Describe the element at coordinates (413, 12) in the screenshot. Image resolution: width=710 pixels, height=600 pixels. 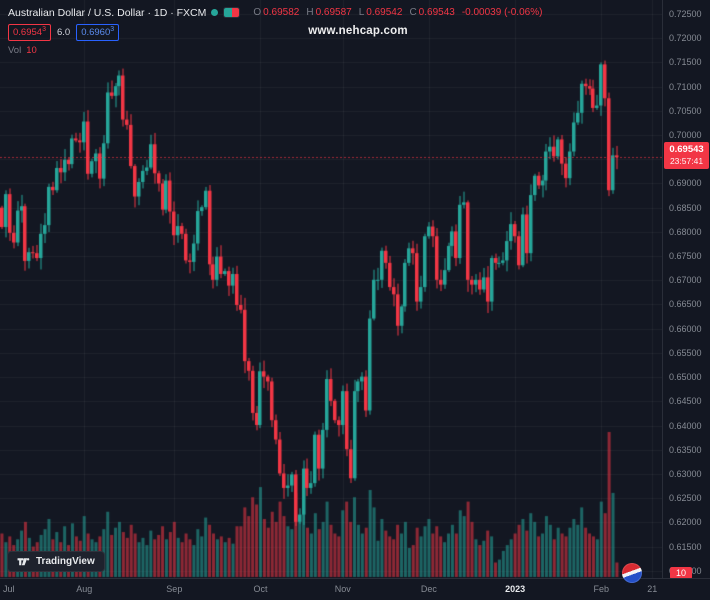
I see `ohlc-close-label: C` at that location.